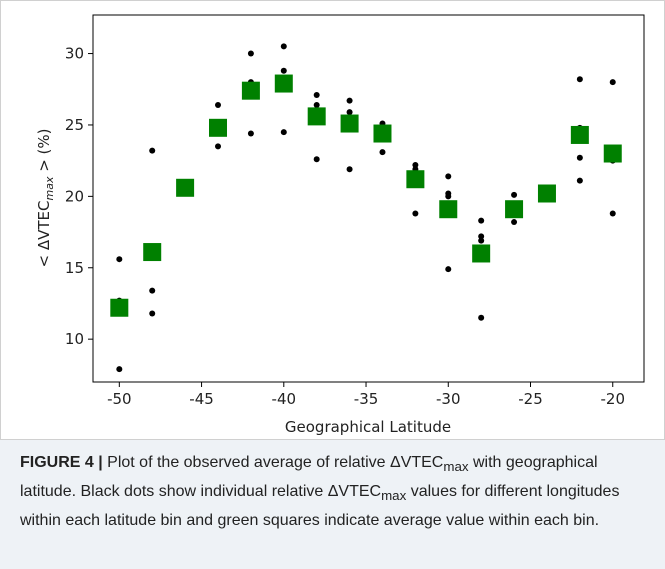  Describe the element at coordinates (49, 188) in the screenshot. I see `y-label-sub: max` at that location.